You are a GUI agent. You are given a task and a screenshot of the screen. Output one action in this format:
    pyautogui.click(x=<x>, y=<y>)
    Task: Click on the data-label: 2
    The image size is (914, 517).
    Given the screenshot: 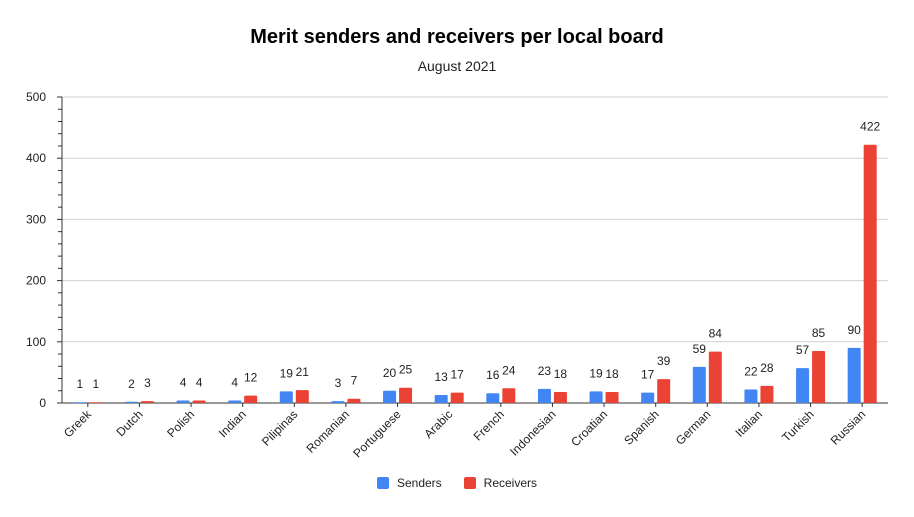 What is the action you would take?
    pyautogui.click(x=131, y=384)
    